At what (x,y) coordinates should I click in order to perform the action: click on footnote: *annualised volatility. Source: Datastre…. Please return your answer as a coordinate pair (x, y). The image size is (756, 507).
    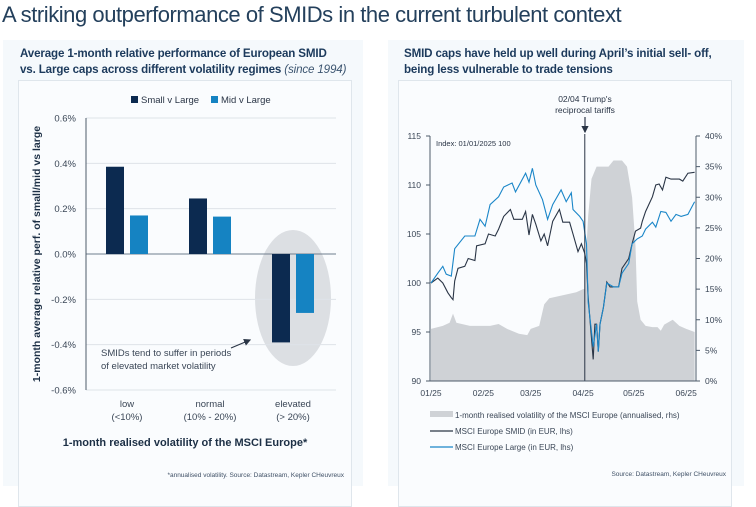
    Looking at the image, I should click on (255, 475).